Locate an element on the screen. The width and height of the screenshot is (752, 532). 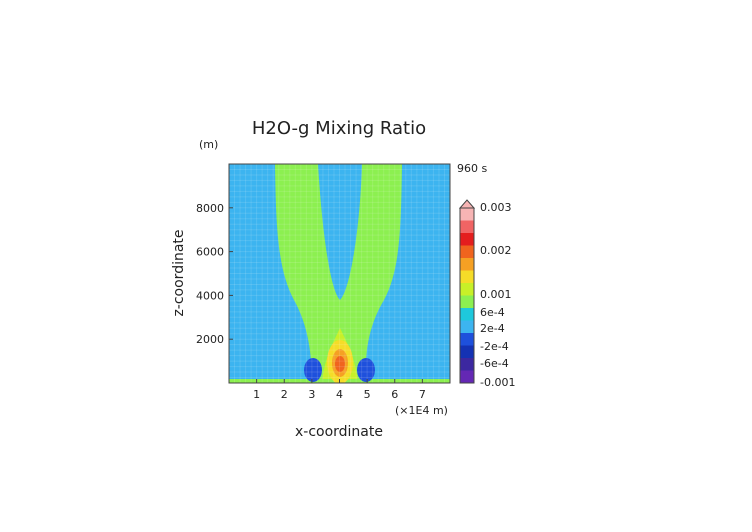
colorbar-arrow is located at coordinates (467, 204).